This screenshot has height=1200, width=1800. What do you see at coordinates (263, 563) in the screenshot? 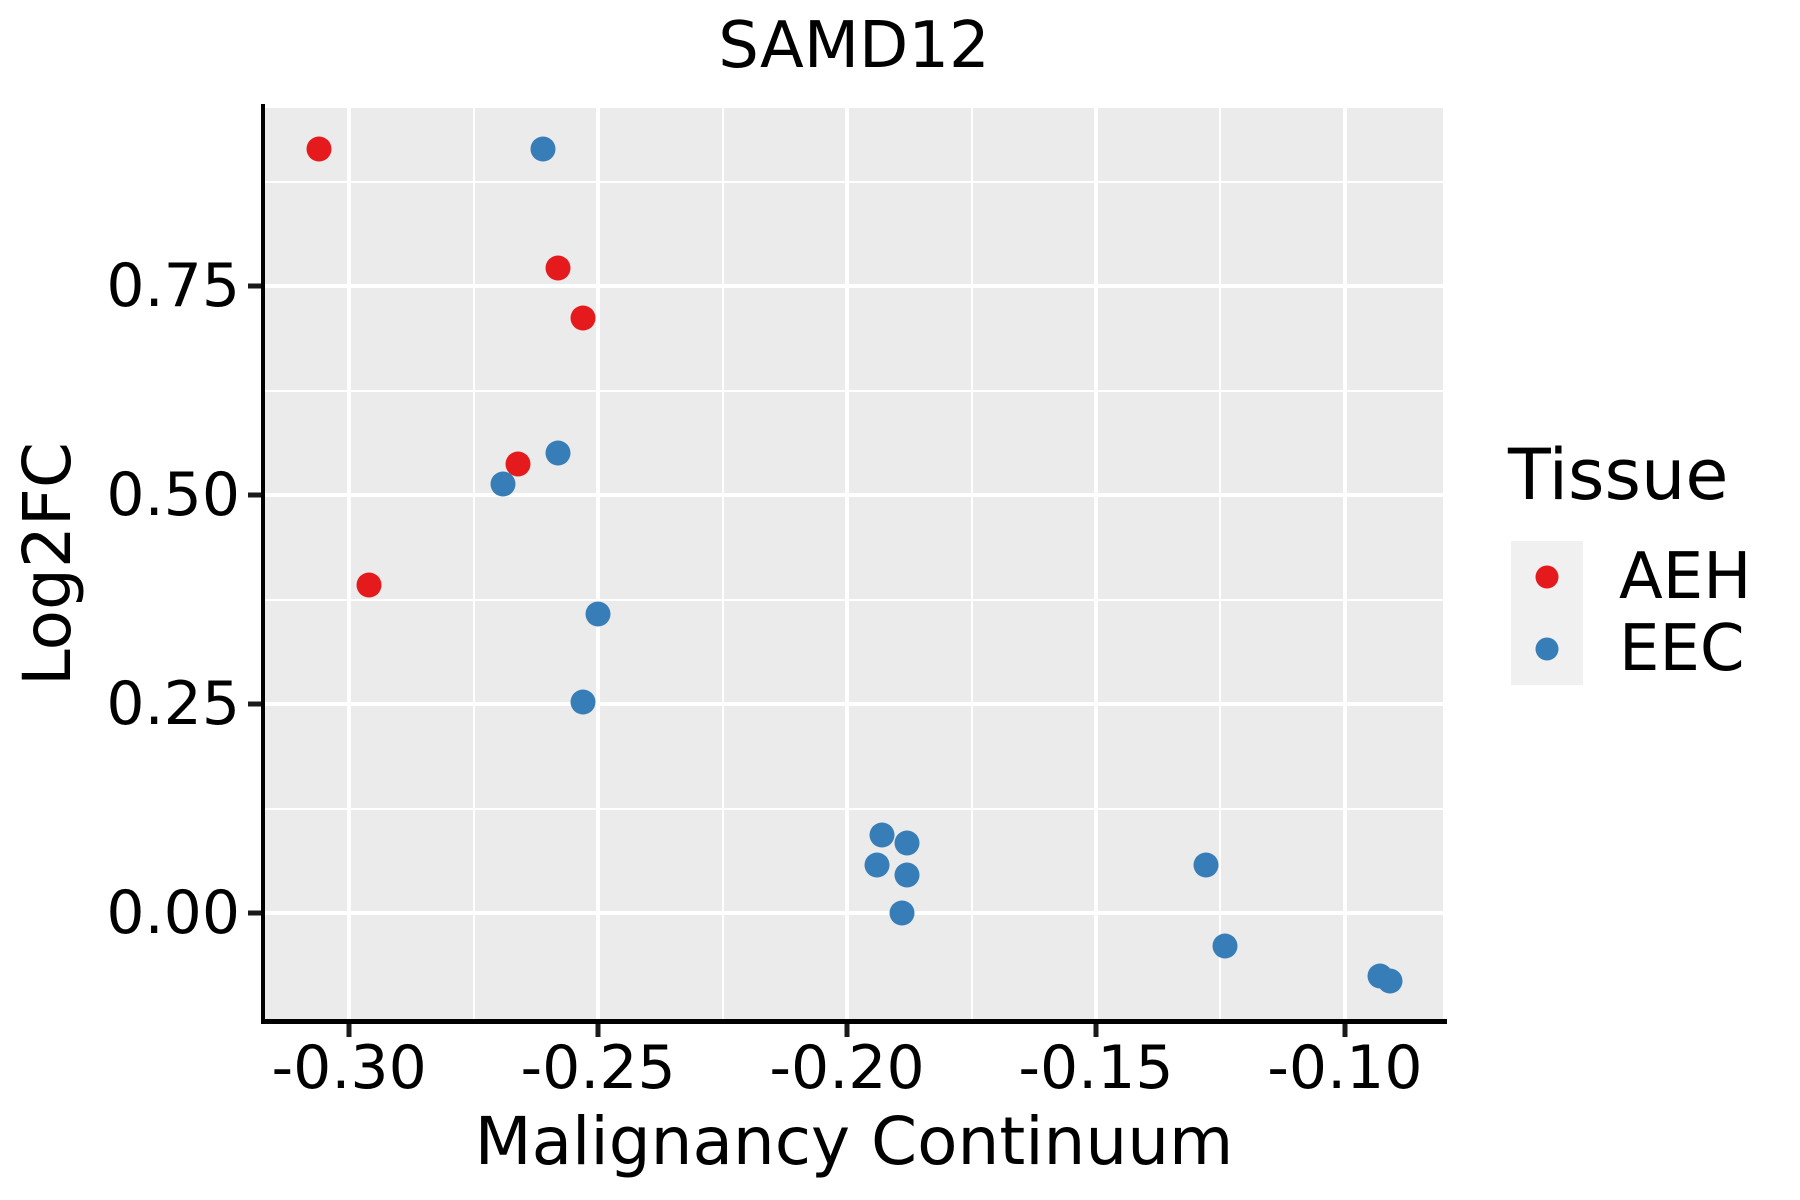
I see `y-axis-line` at bounding box center [263, 563].